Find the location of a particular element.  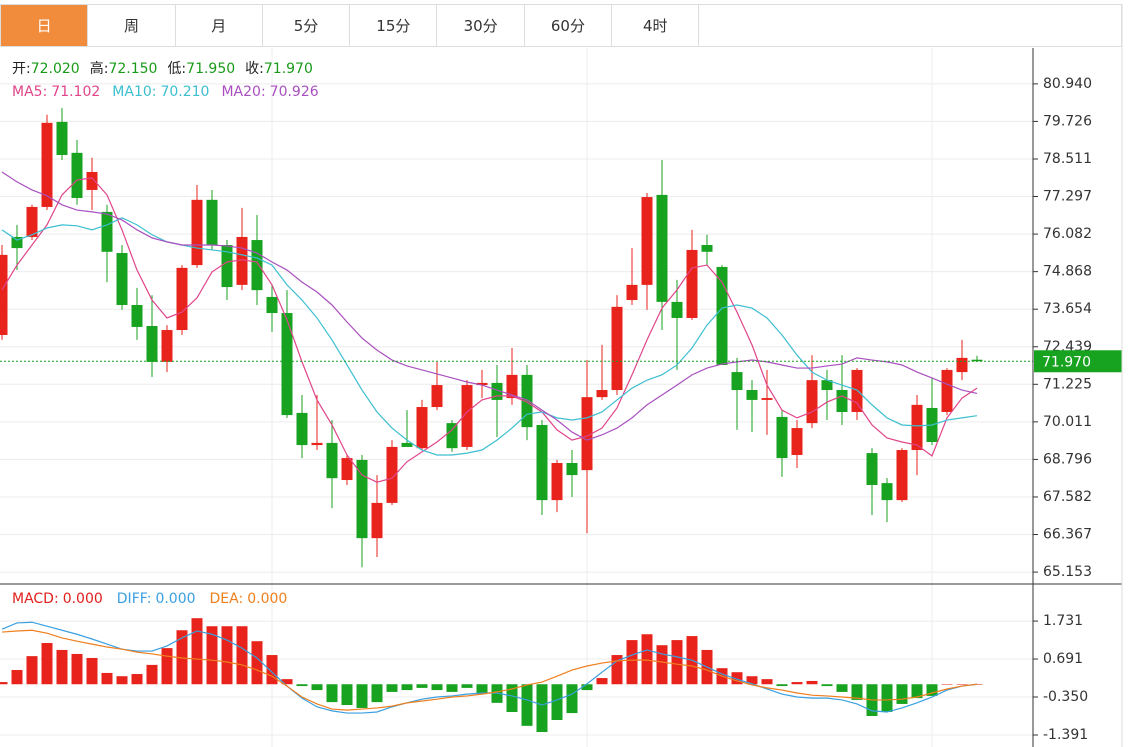

legend-name: MA10: is located at coordinates (134, 92).